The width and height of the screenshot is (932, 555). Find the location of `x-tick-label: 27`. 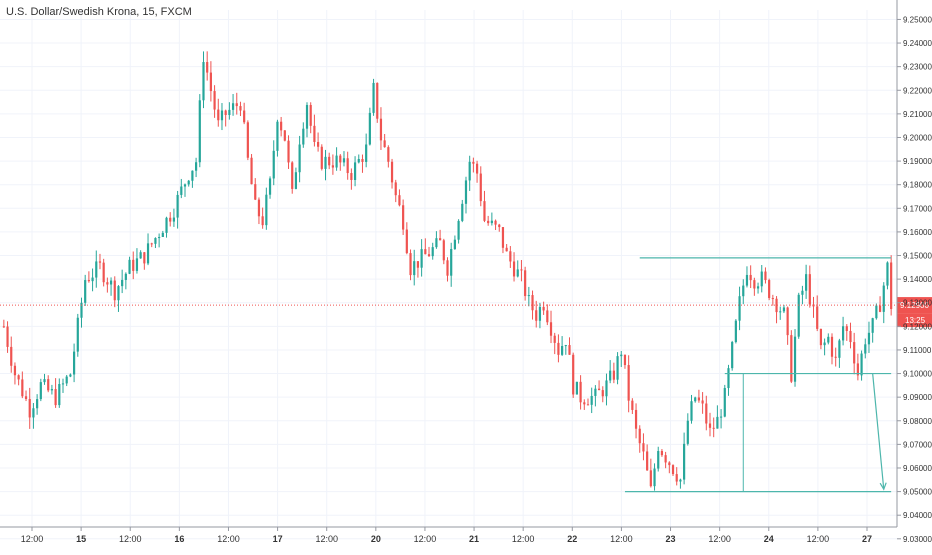

x-tick-label: 27 is located at coordinates (867, 539).